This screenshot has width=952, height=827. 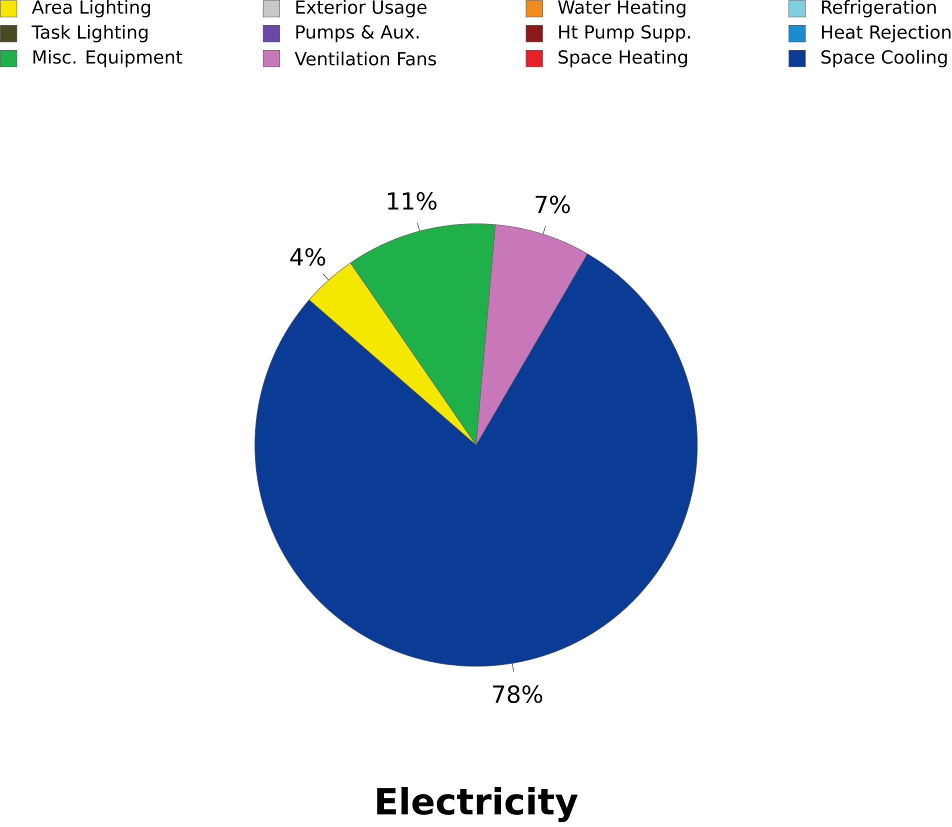 I want to click on data-label: 7%, so click(x=553, y=205).